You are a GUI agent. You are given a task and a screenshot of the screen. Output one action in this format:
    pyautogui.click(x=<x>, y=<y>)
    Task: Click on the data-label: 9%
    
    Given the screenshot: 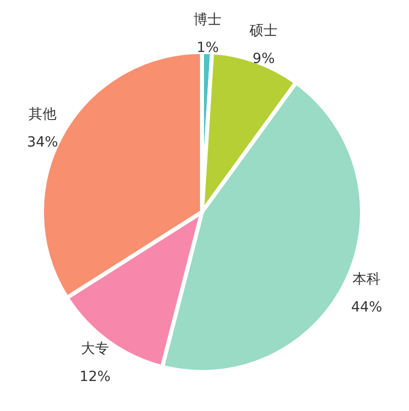 What is the action you would take?
    pyautogui.click(x=263, y=58)
    